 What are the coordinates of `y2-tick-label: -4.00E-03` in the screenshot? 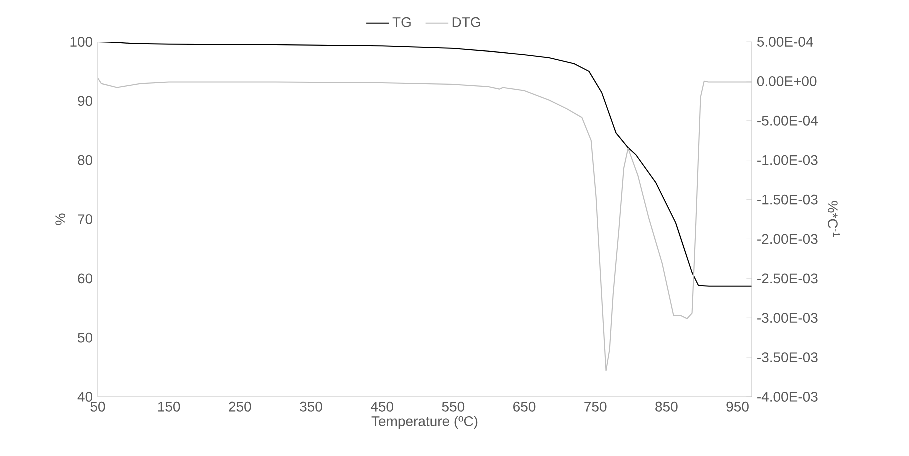 It's located at (788, 397).